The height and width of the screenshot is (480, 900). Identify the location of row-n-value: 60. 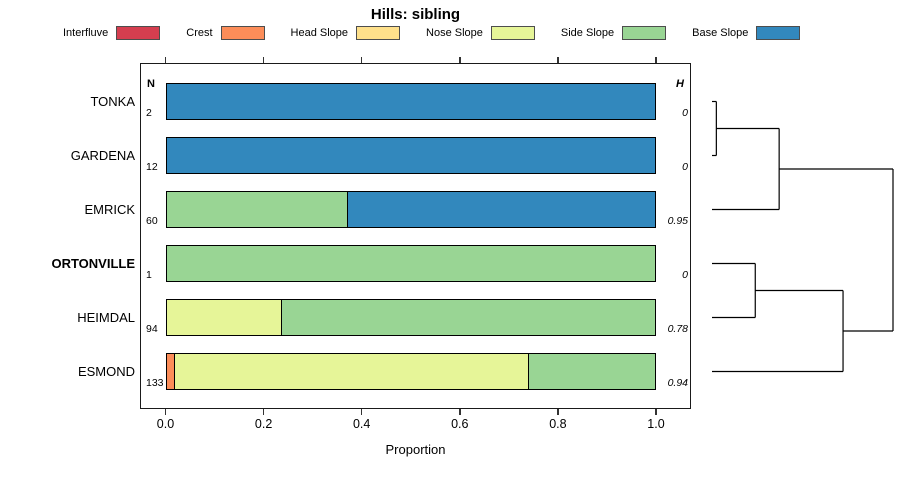
(152, 221).